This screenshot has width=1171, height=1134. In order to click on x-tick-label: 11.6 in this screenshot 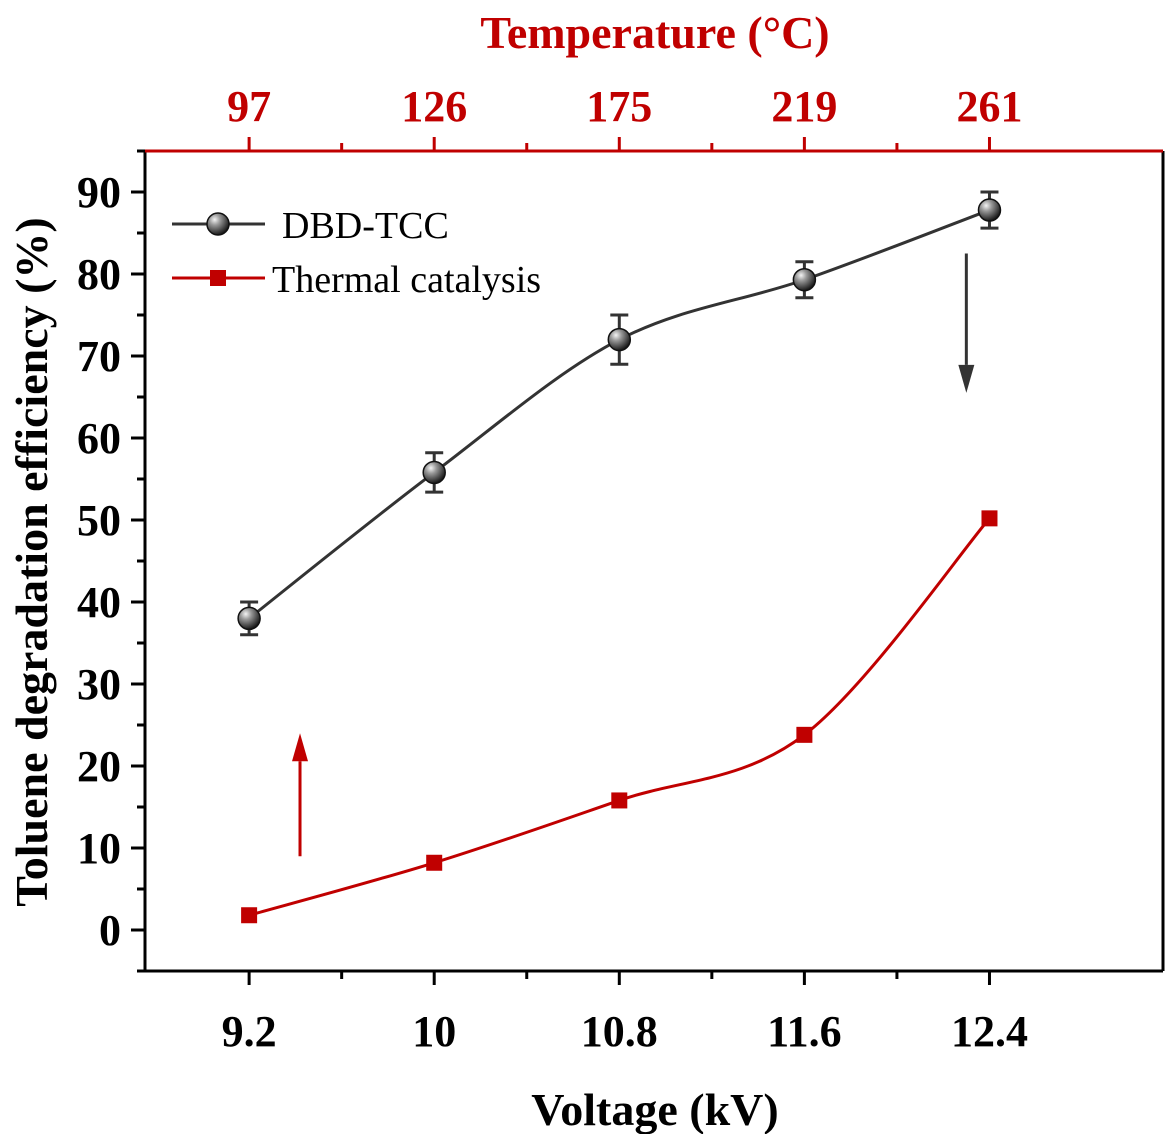, I will do `click(804, 1031)`.